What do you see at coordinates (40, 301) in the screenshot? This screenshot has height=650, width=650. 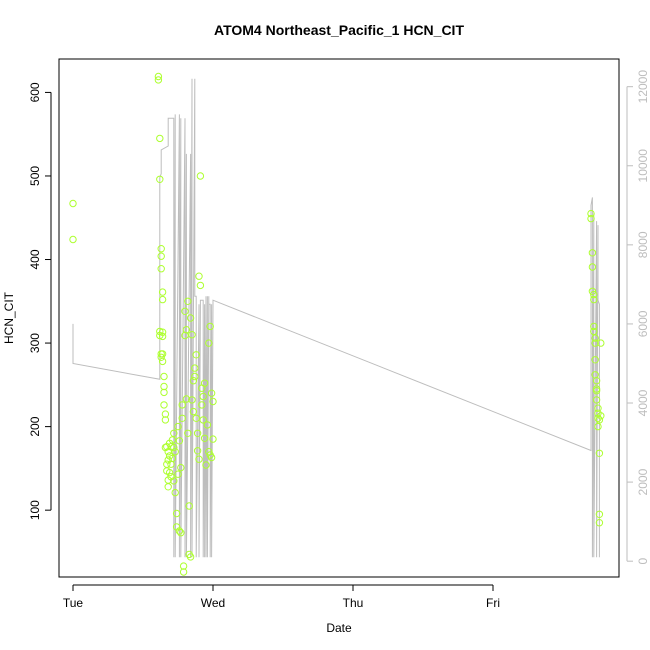 I see `y-axis-left: 100 200 300 400 500 600` at bounding box center [40, 301].